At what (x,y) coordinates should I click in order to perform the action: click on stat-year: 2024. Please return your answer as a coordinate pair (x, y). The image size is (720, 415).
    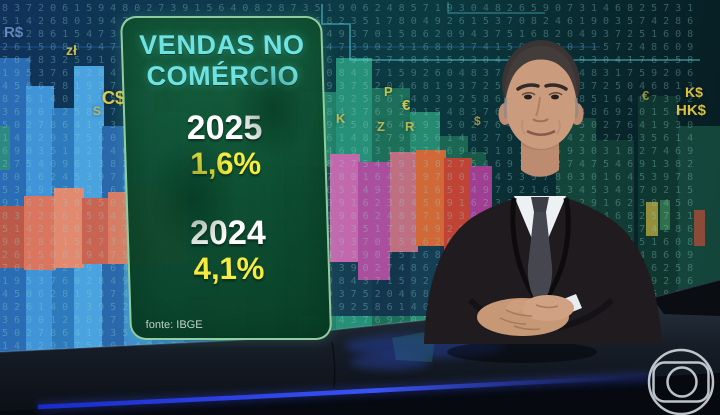
    Looking at the image, I should click on (228, 233).